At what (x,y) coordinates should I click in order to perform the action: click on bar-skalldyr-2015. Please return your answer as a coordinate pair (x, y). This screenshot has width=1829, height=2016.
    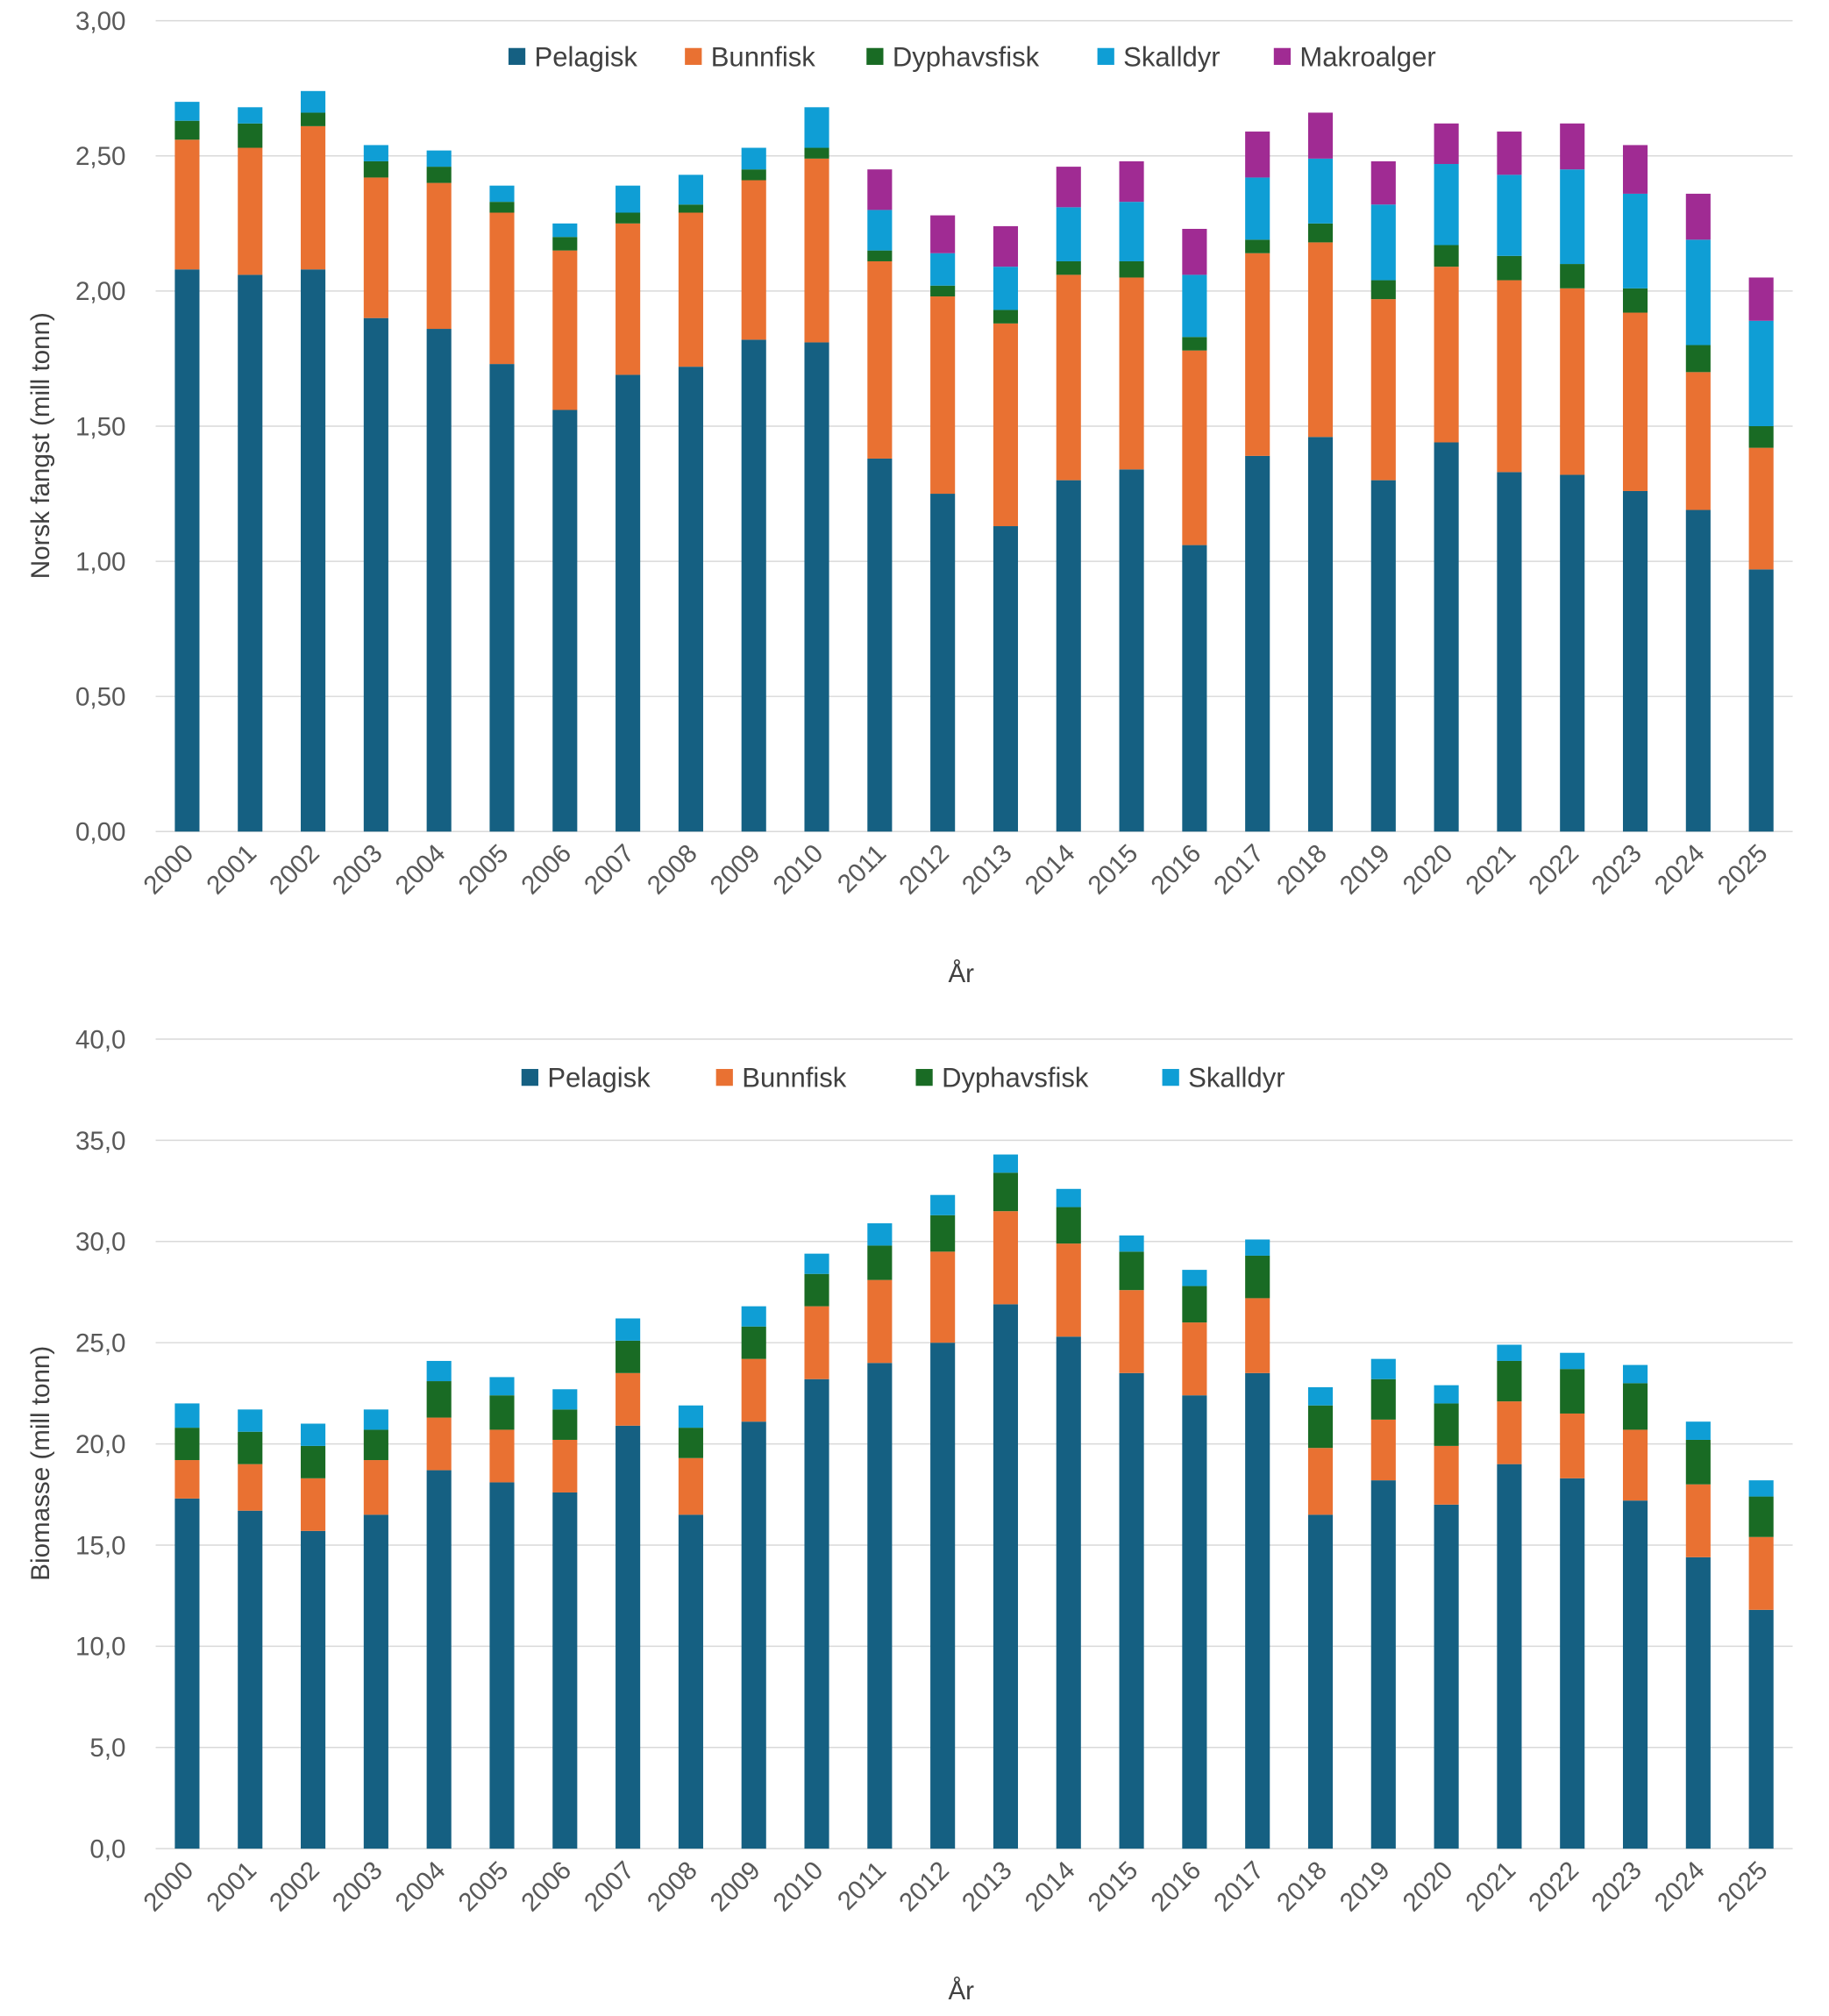
    Looking at the image, I should click on (1131, 232).